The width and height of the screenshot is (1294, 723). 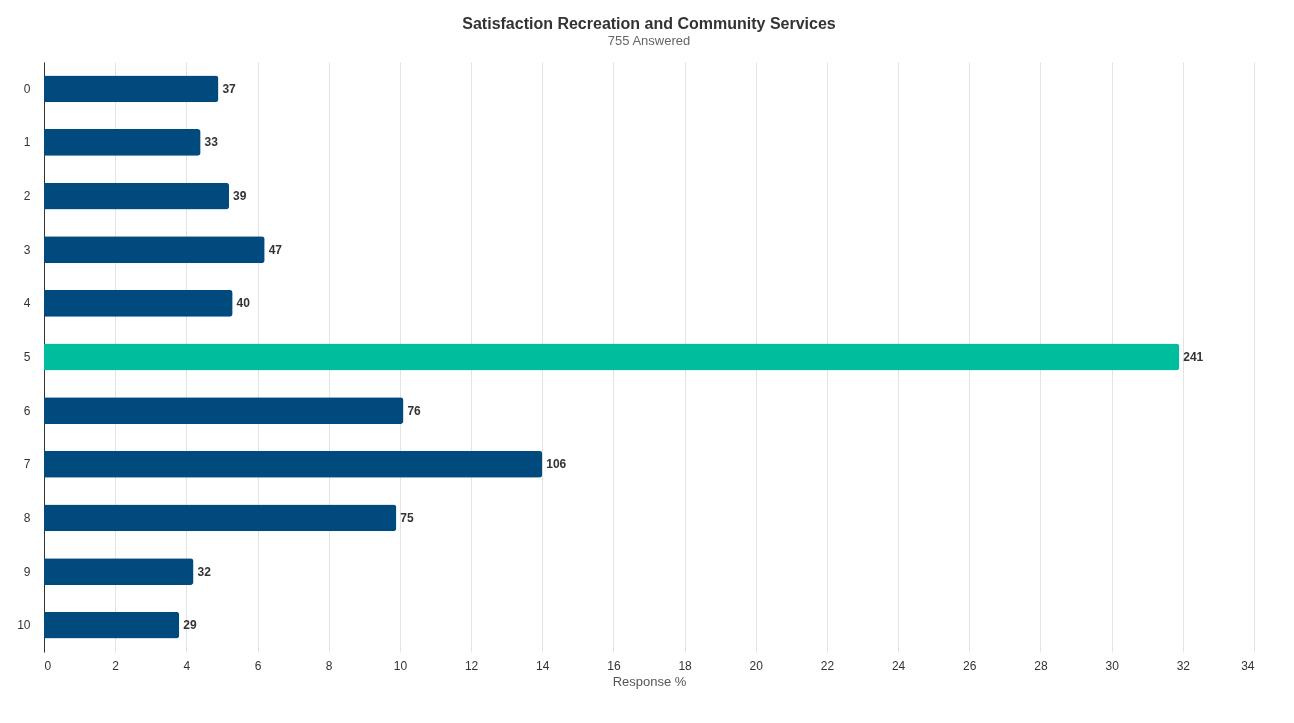 I want to click on x-tick-label: 2, so click(x=116, y=665).